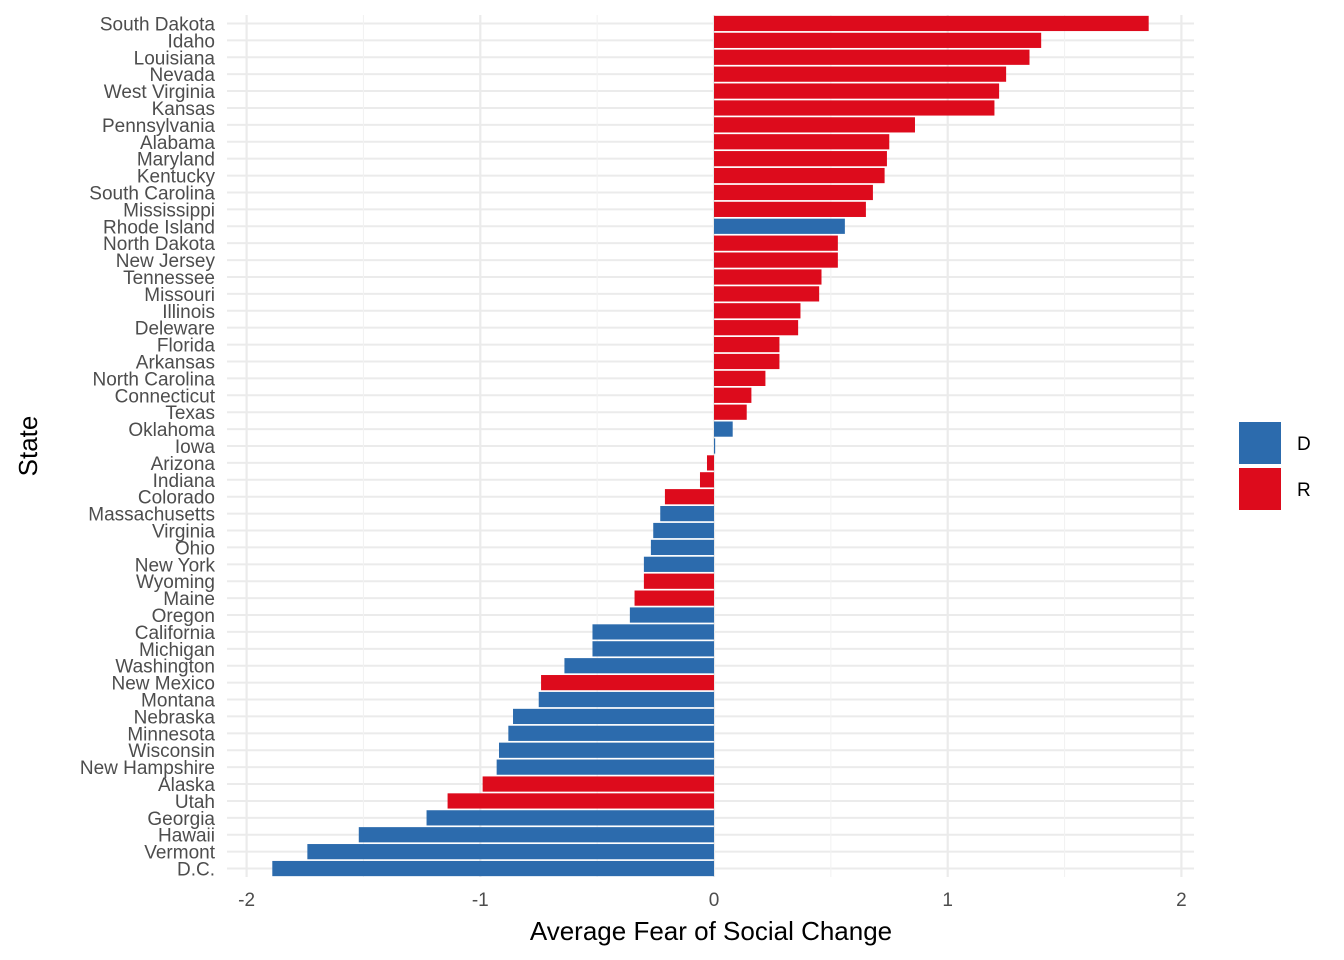  I want to click on y-tick-label: Nevada, so click(183, 75).